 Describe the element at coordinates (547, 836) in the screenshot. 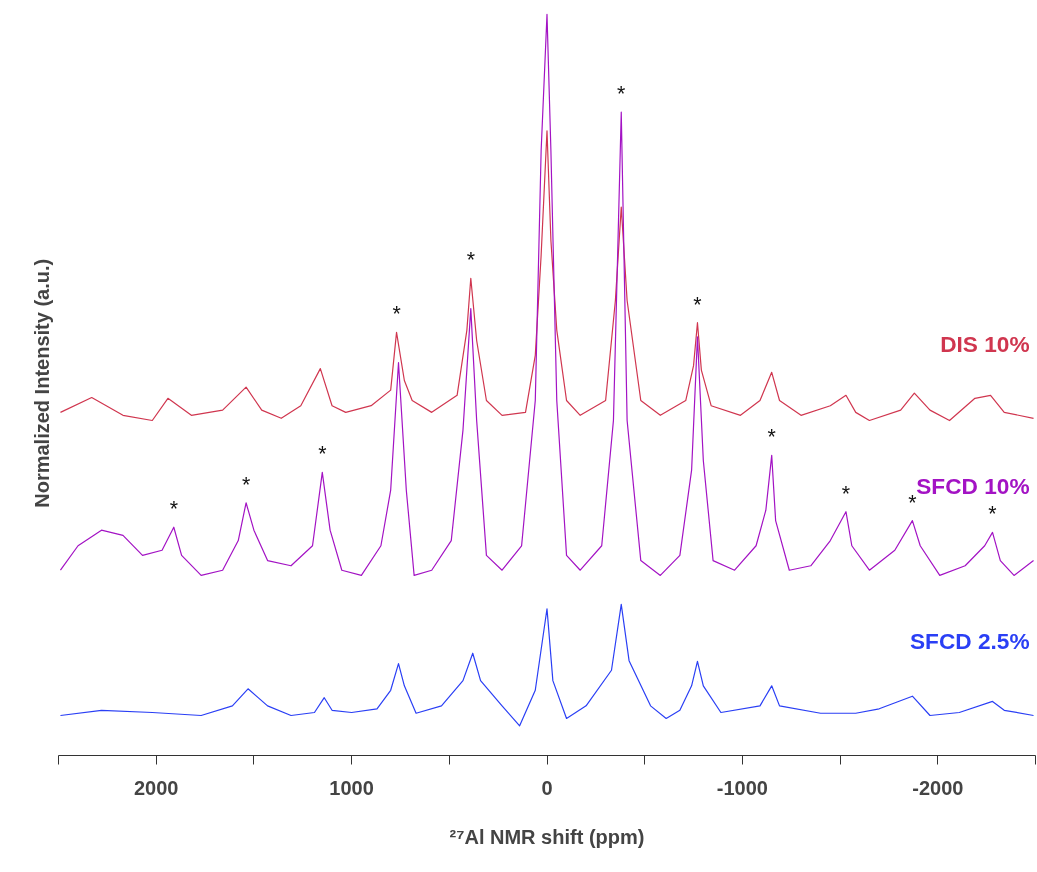

I see `x-axis-title: ²⁷Al NMR shift (ppm)` at that location.